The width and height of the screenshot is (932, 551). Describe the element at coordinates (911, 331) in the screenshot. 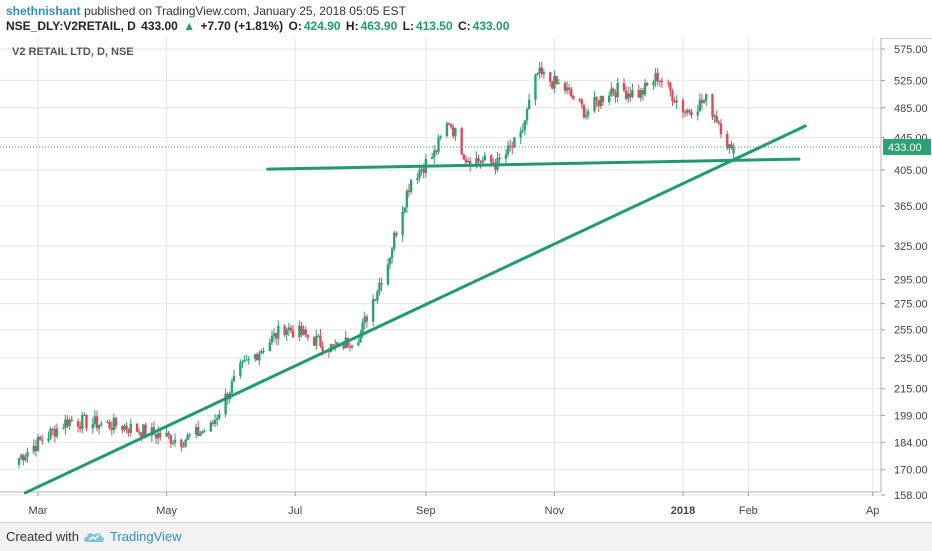

I see `y-tick-label: 255.00` at that location.